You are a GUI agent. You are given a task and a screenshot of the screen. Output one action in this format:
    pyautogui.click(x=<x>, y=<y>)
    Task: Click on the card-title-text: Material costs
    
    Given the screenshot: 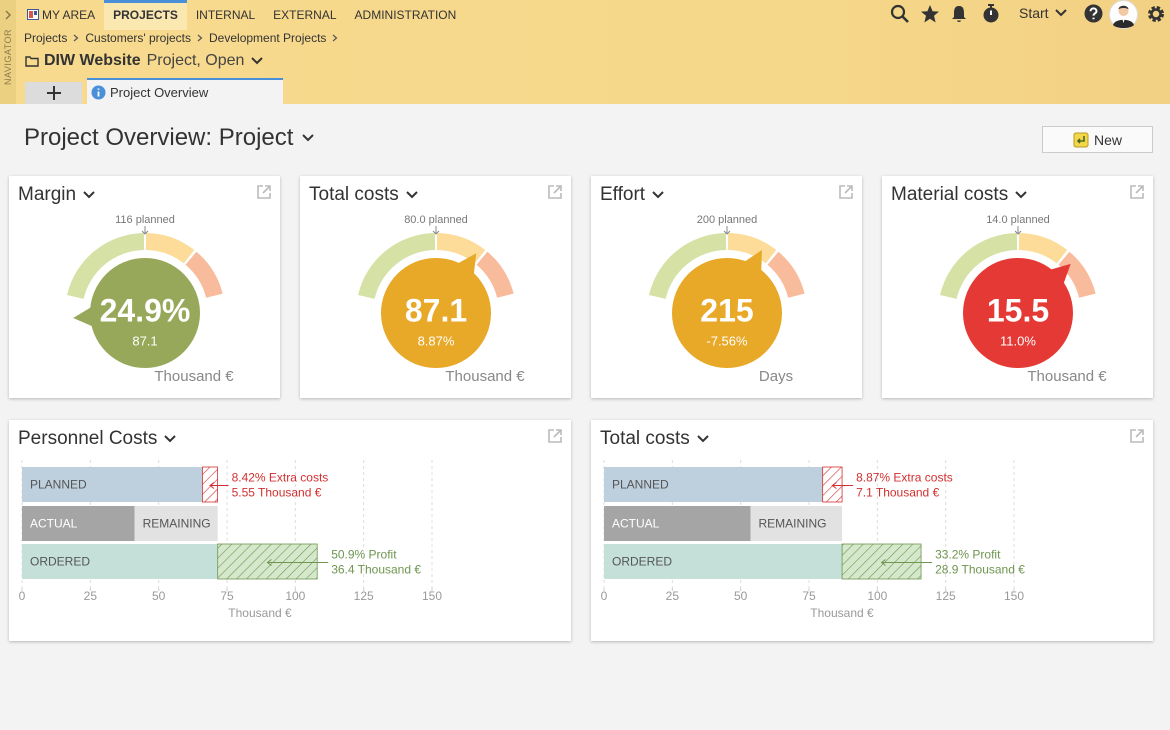 What is the action you would take?
    pyautogui.click(x=949, y=195)
    